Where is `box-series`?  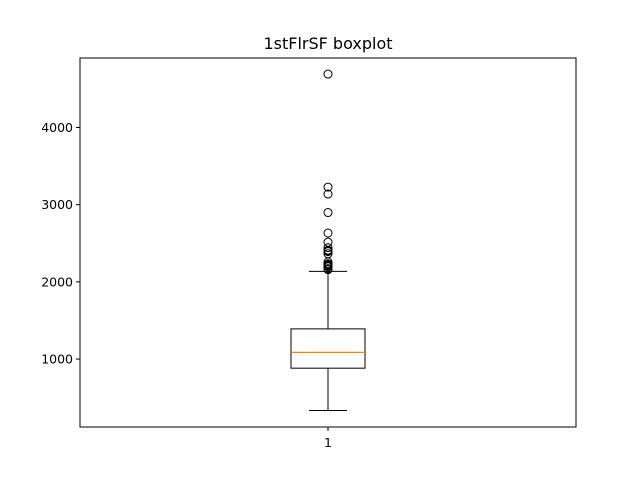 box-series is located at coordinates (328, 340).